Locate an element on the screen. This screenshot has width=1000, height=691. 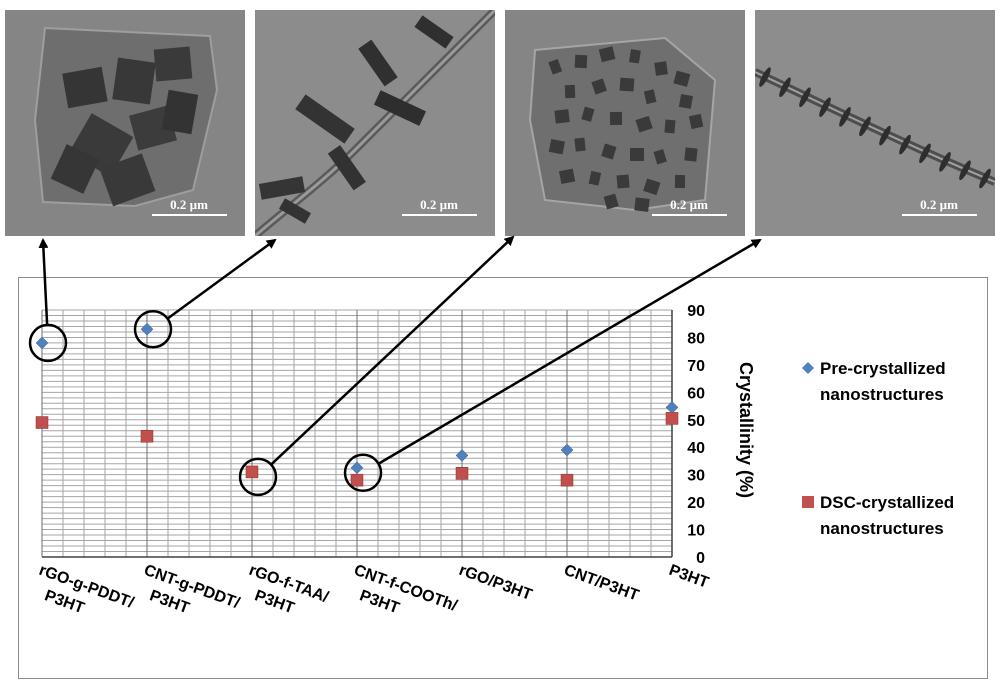
y-tick-label: 90 is located at coordinates (696, 311).